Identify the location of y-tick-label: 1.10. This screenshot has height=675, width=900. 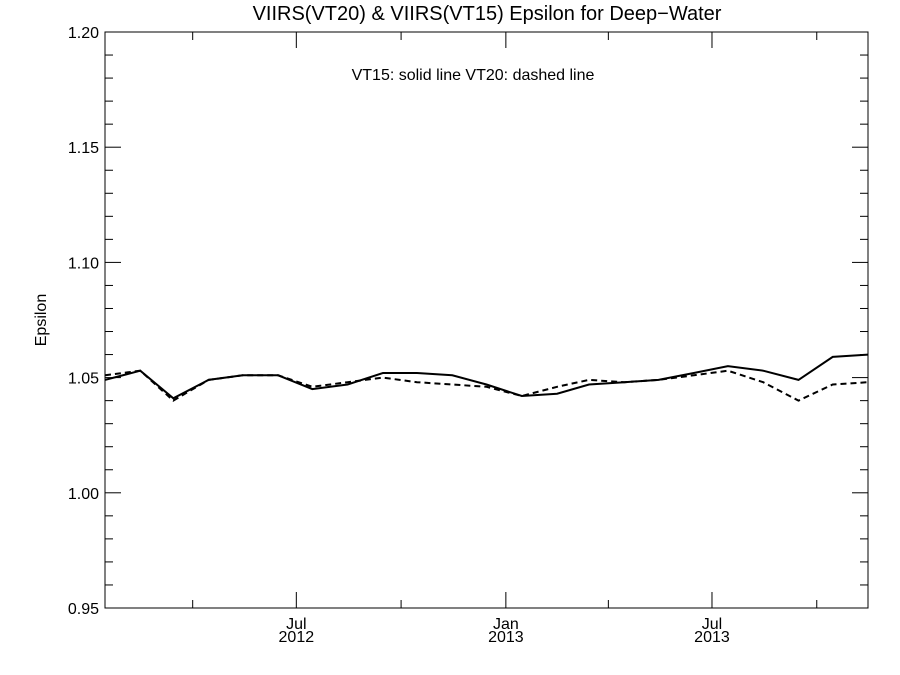
(83, 263).